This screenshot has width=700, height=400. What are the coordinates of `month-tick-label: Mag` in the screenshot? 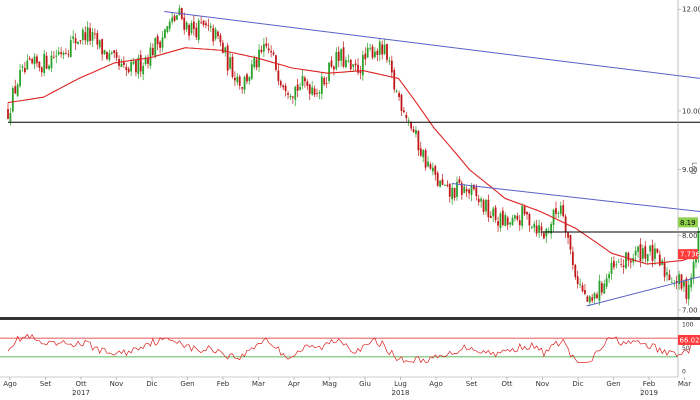 It's located at (329, 384).